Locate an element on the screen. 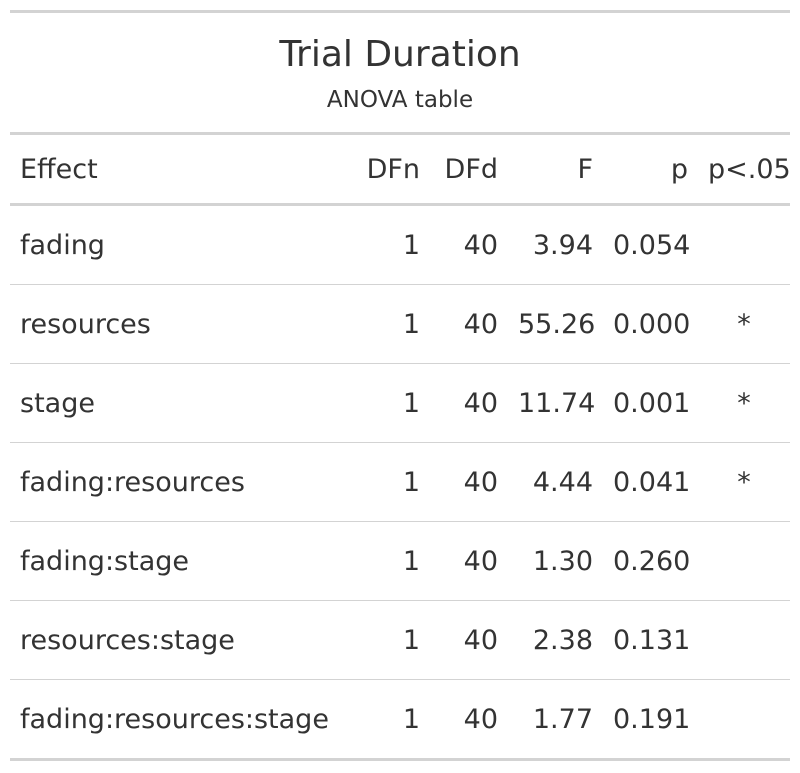 The image size is (800, 773). column-header-dfn: DFn is located at coordinates (385, 169).